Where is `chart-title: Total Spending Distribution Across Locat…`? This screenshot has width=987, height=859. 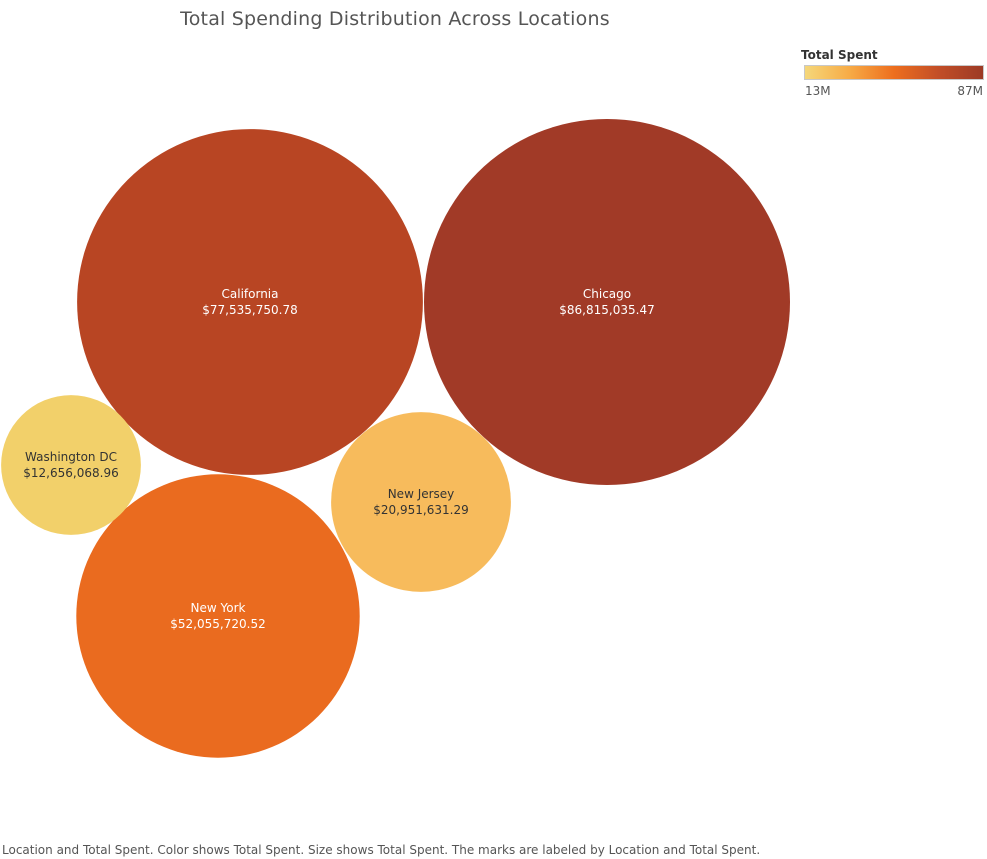
chart-title: Total Spending Distribution Across Locat… is located at coordinates (395, 19).